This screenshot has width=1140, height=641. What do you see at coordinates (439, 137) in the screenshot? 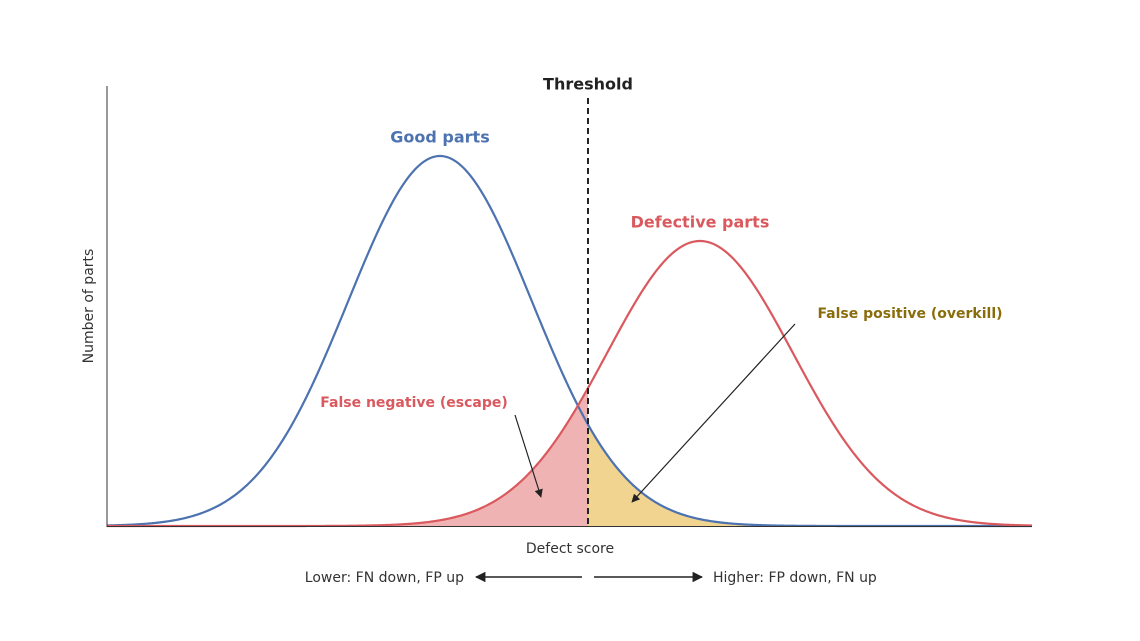
I see `good-label: Good parts` at bounding box center [439, 137].